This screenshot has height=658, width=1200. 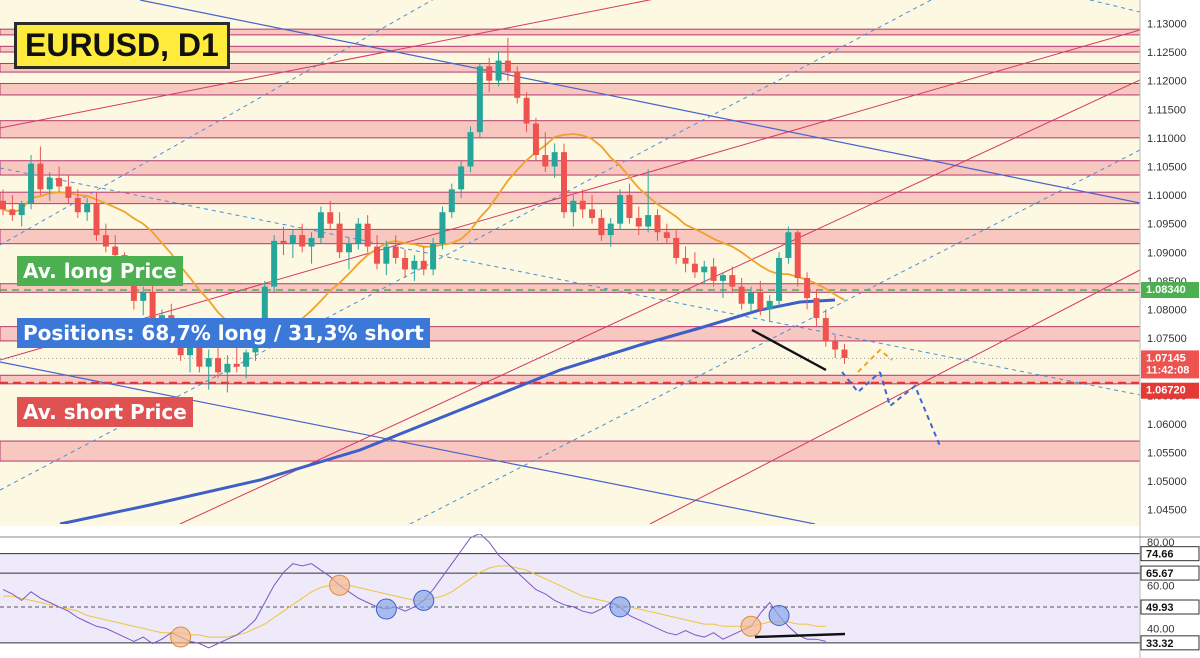 What do you see at coordinates (875, 360) in the screenshot?
I see `projection-up` at bounding box center [875, 360].